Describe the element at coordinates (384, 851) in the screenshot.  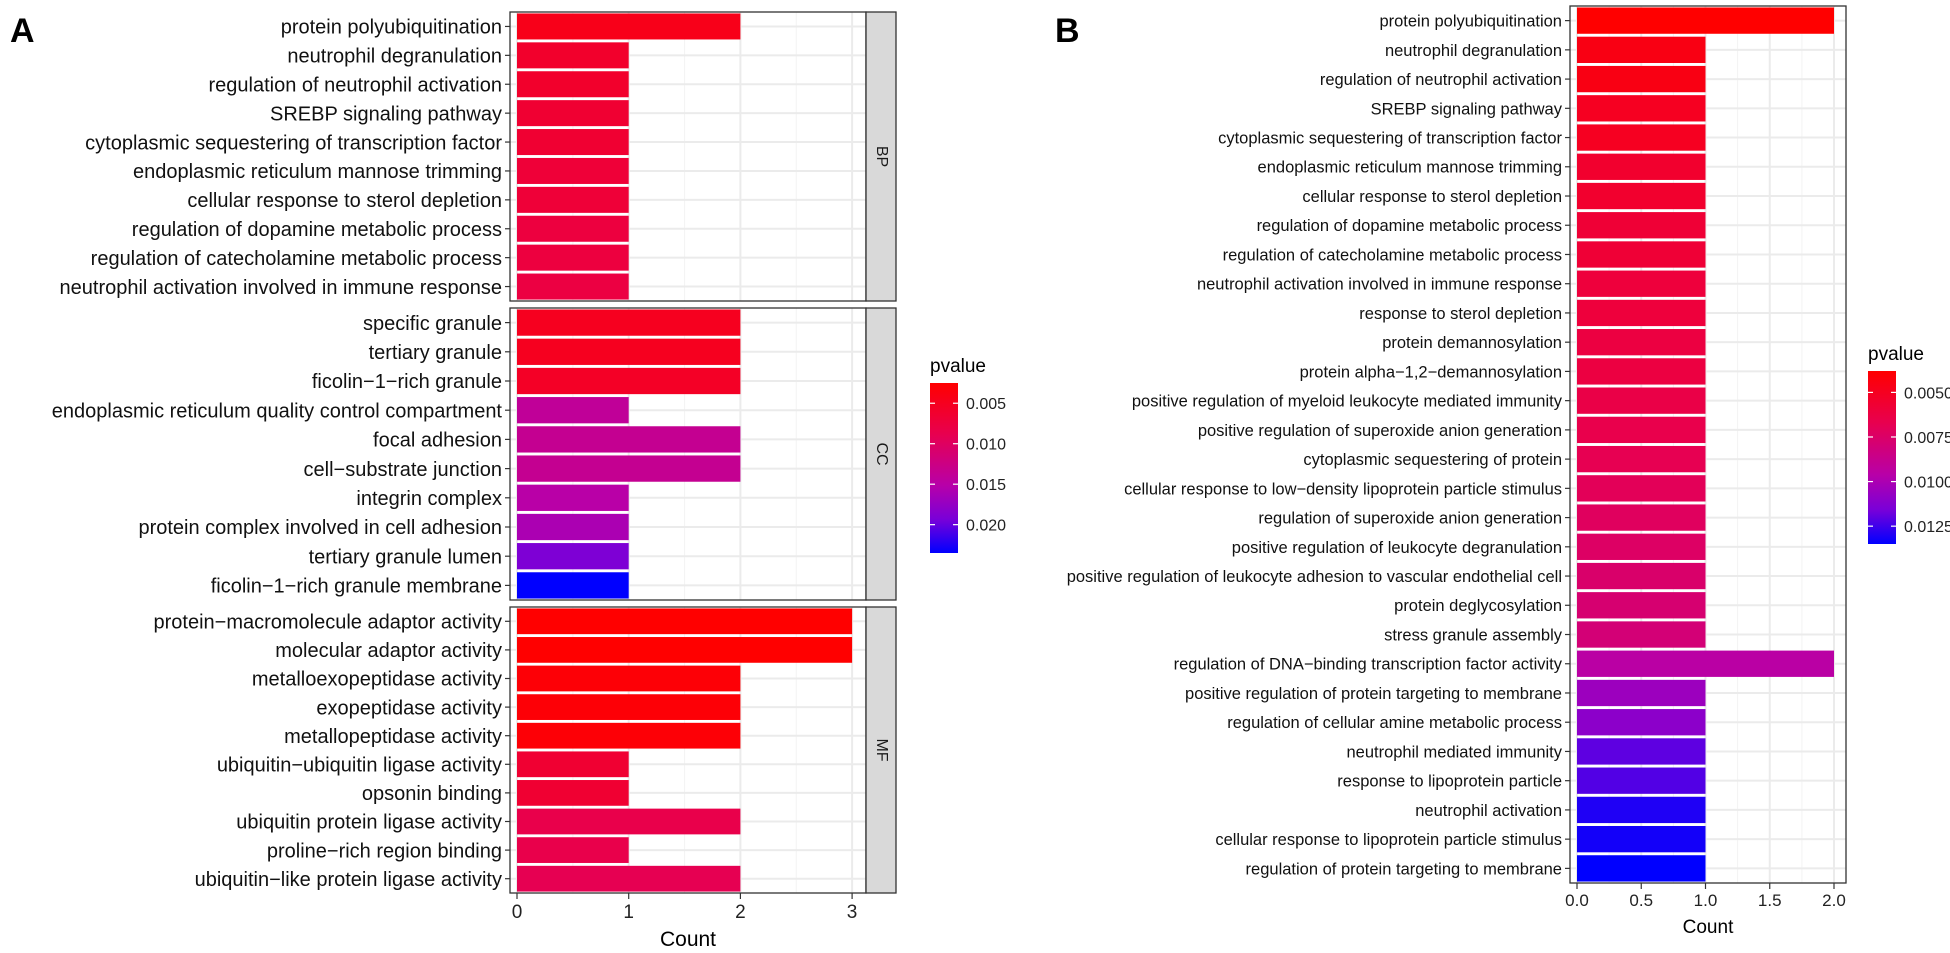
I see `category-label: proline−rich region binding` at that location.